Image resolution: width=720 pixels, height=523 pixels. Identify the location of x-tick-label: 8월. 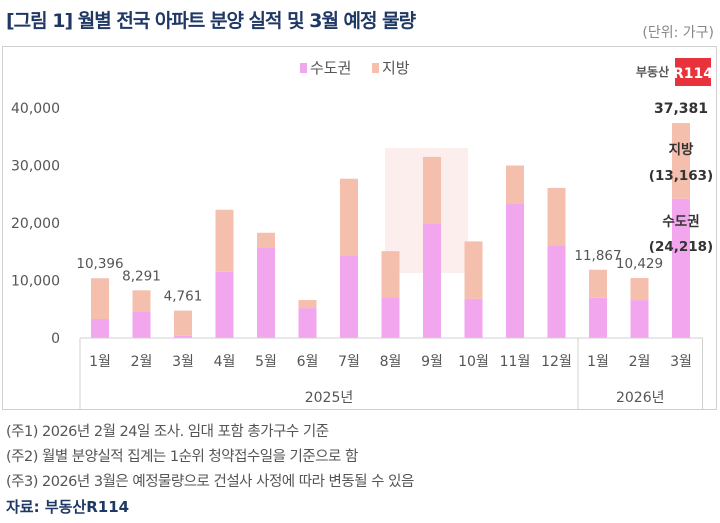
(391, 362).